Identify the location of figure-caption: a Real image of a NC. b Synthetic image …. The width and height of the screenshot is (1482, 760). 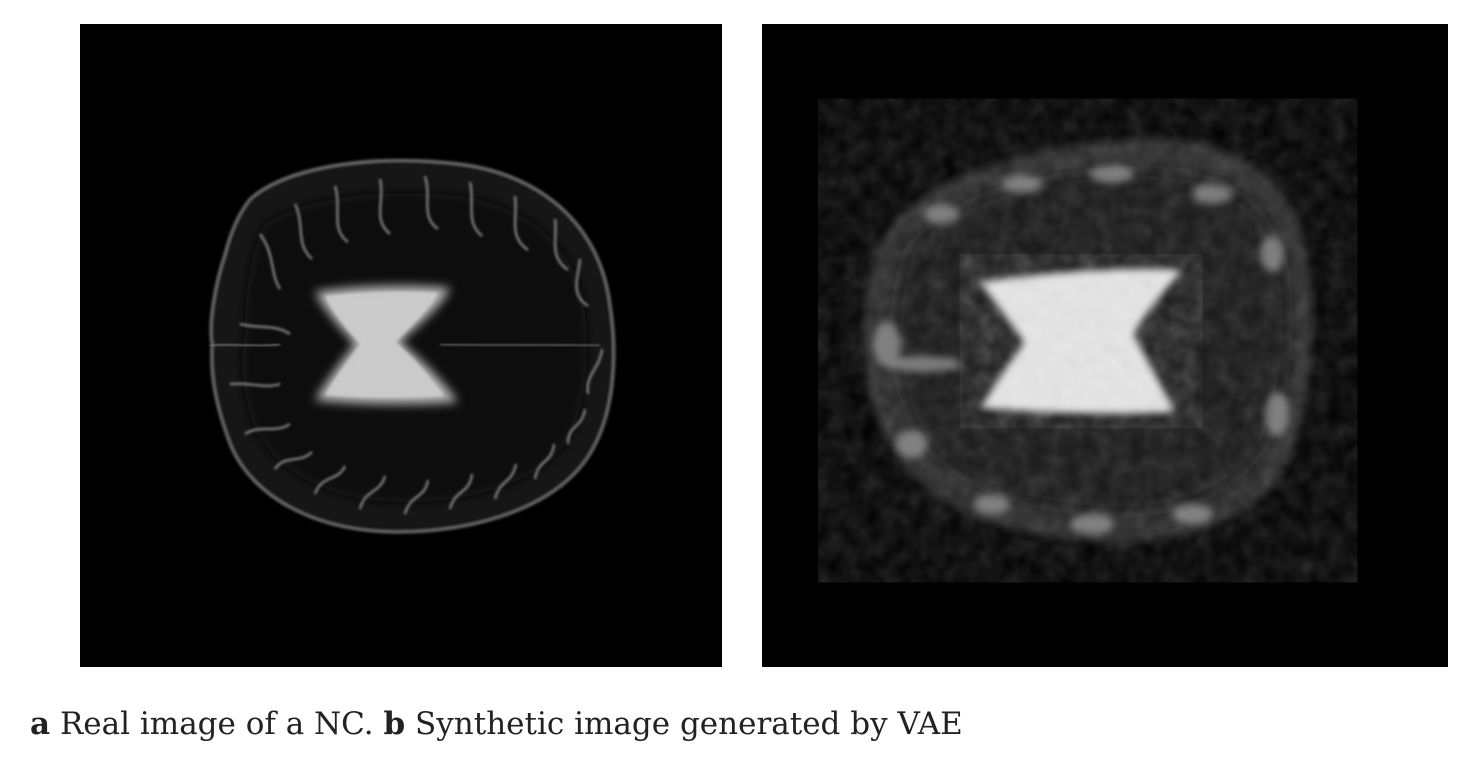
(496, 724).